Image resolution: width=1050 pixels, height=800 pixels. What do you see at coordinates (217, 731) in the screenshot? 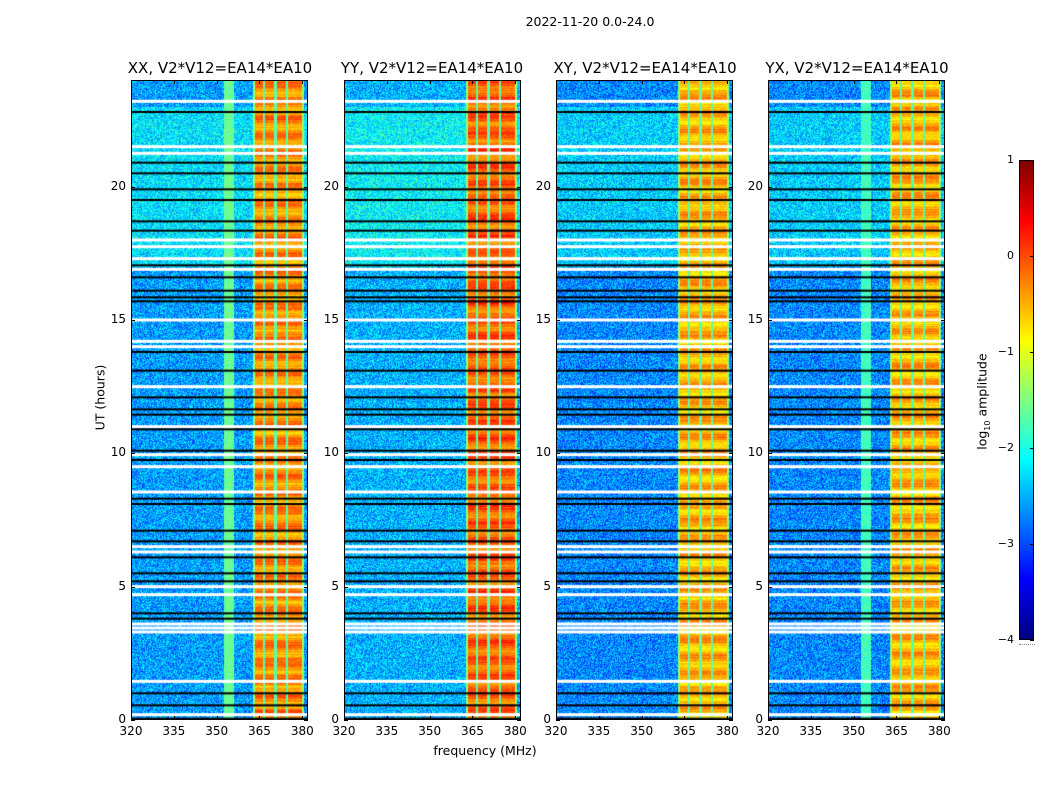
I see `x-tick-label: 350` at bounding box center [217, 731].